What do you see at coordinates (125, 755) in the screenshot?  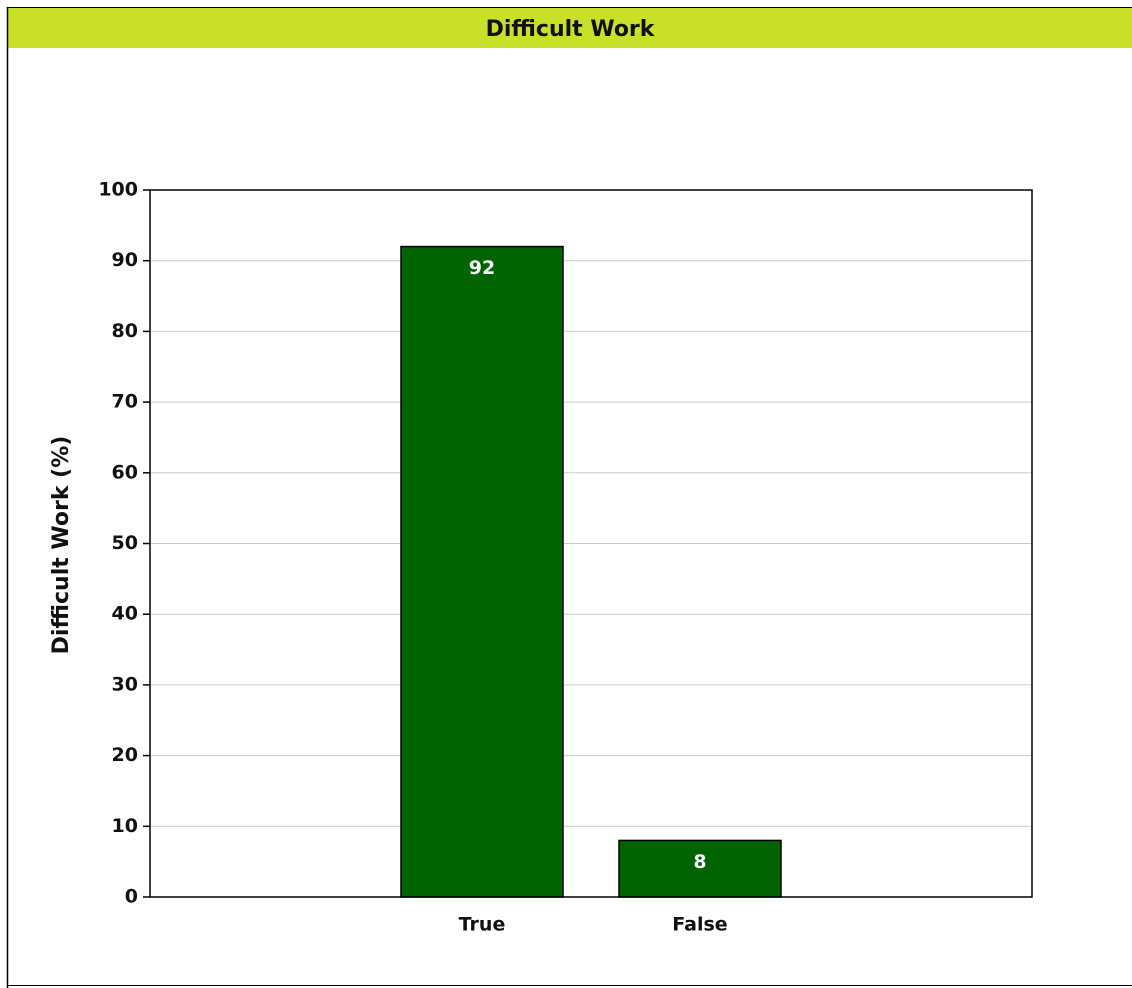 I see `y-tick-label: 20` at bounding box center [125, 755].